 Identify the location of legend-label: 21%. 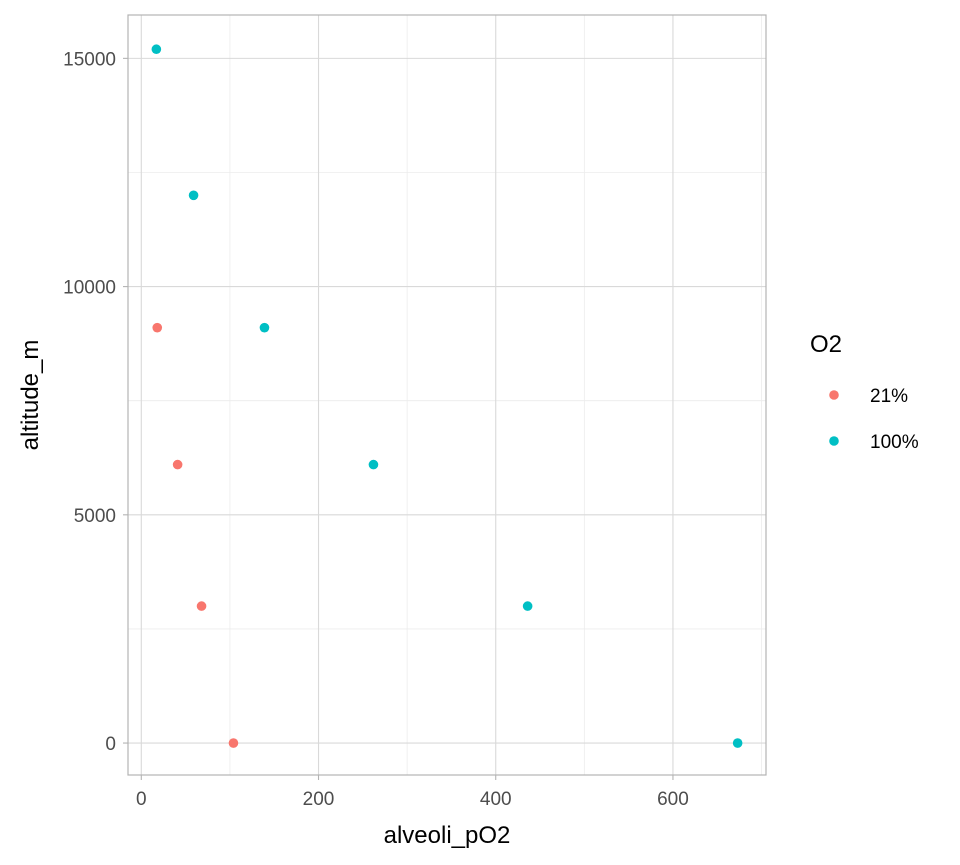
(889, 396).